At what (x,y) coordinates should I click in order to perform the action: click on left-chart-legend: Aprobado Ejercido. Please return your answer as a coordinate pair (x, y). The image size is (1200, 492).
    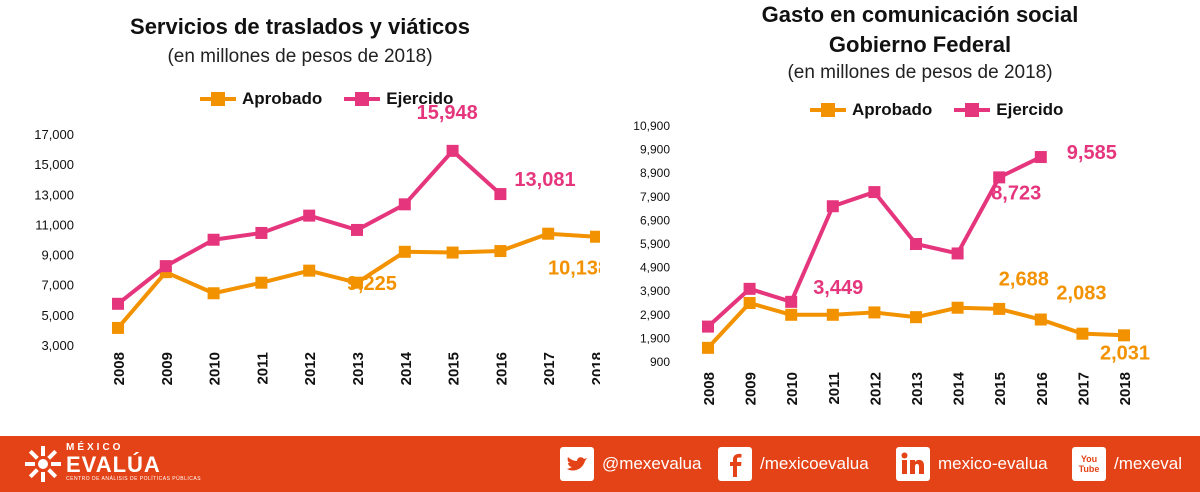
    Looking at the image, I should click on (337, 99).